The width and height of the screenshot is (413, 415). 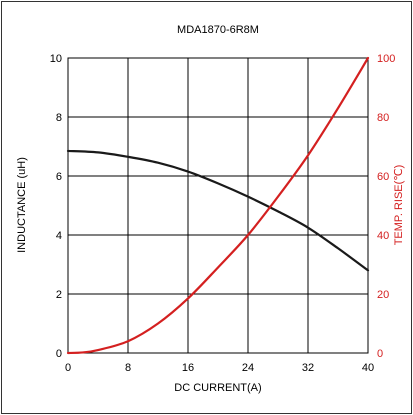 I want to click on x-tick-label: 0, so click(x=68, y=368).